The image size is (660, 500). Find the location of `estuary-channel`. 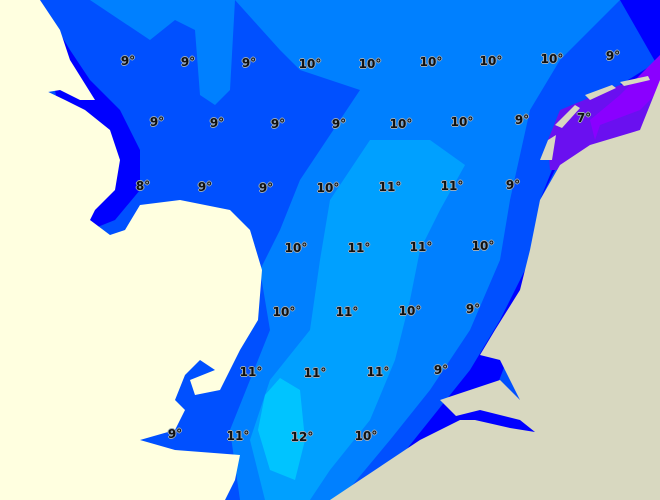

estuary-channel is located at coordinates (487, 421).